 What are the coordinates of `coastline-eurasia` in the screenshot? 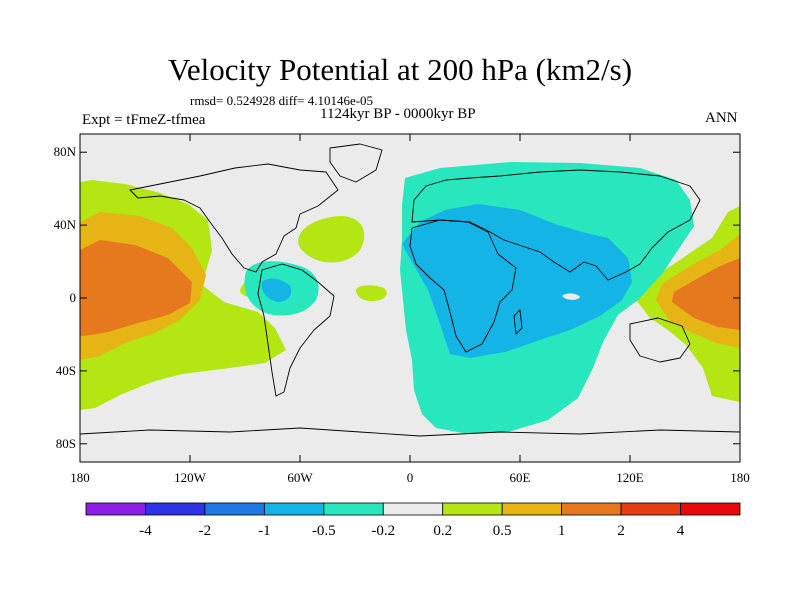 It's located at (556, 225).